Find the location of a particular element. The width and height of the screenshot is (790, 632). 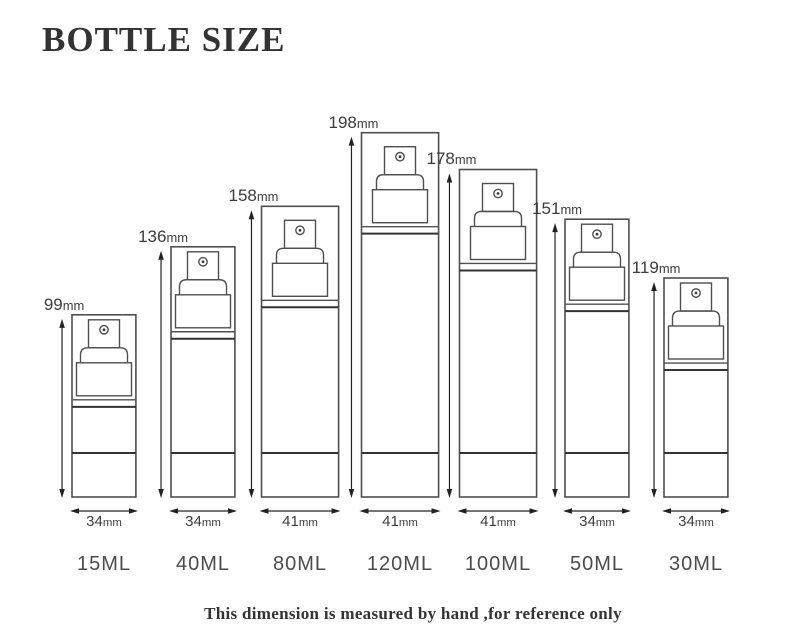

dimension-value: 151 is located at coordinates (546, 209).